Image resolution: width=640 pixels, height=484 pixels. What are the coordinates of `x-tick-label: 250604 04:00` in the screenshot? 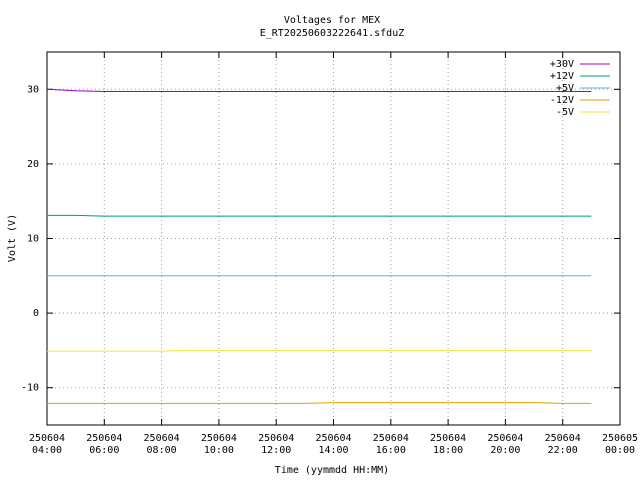 It's located at (47, 444).